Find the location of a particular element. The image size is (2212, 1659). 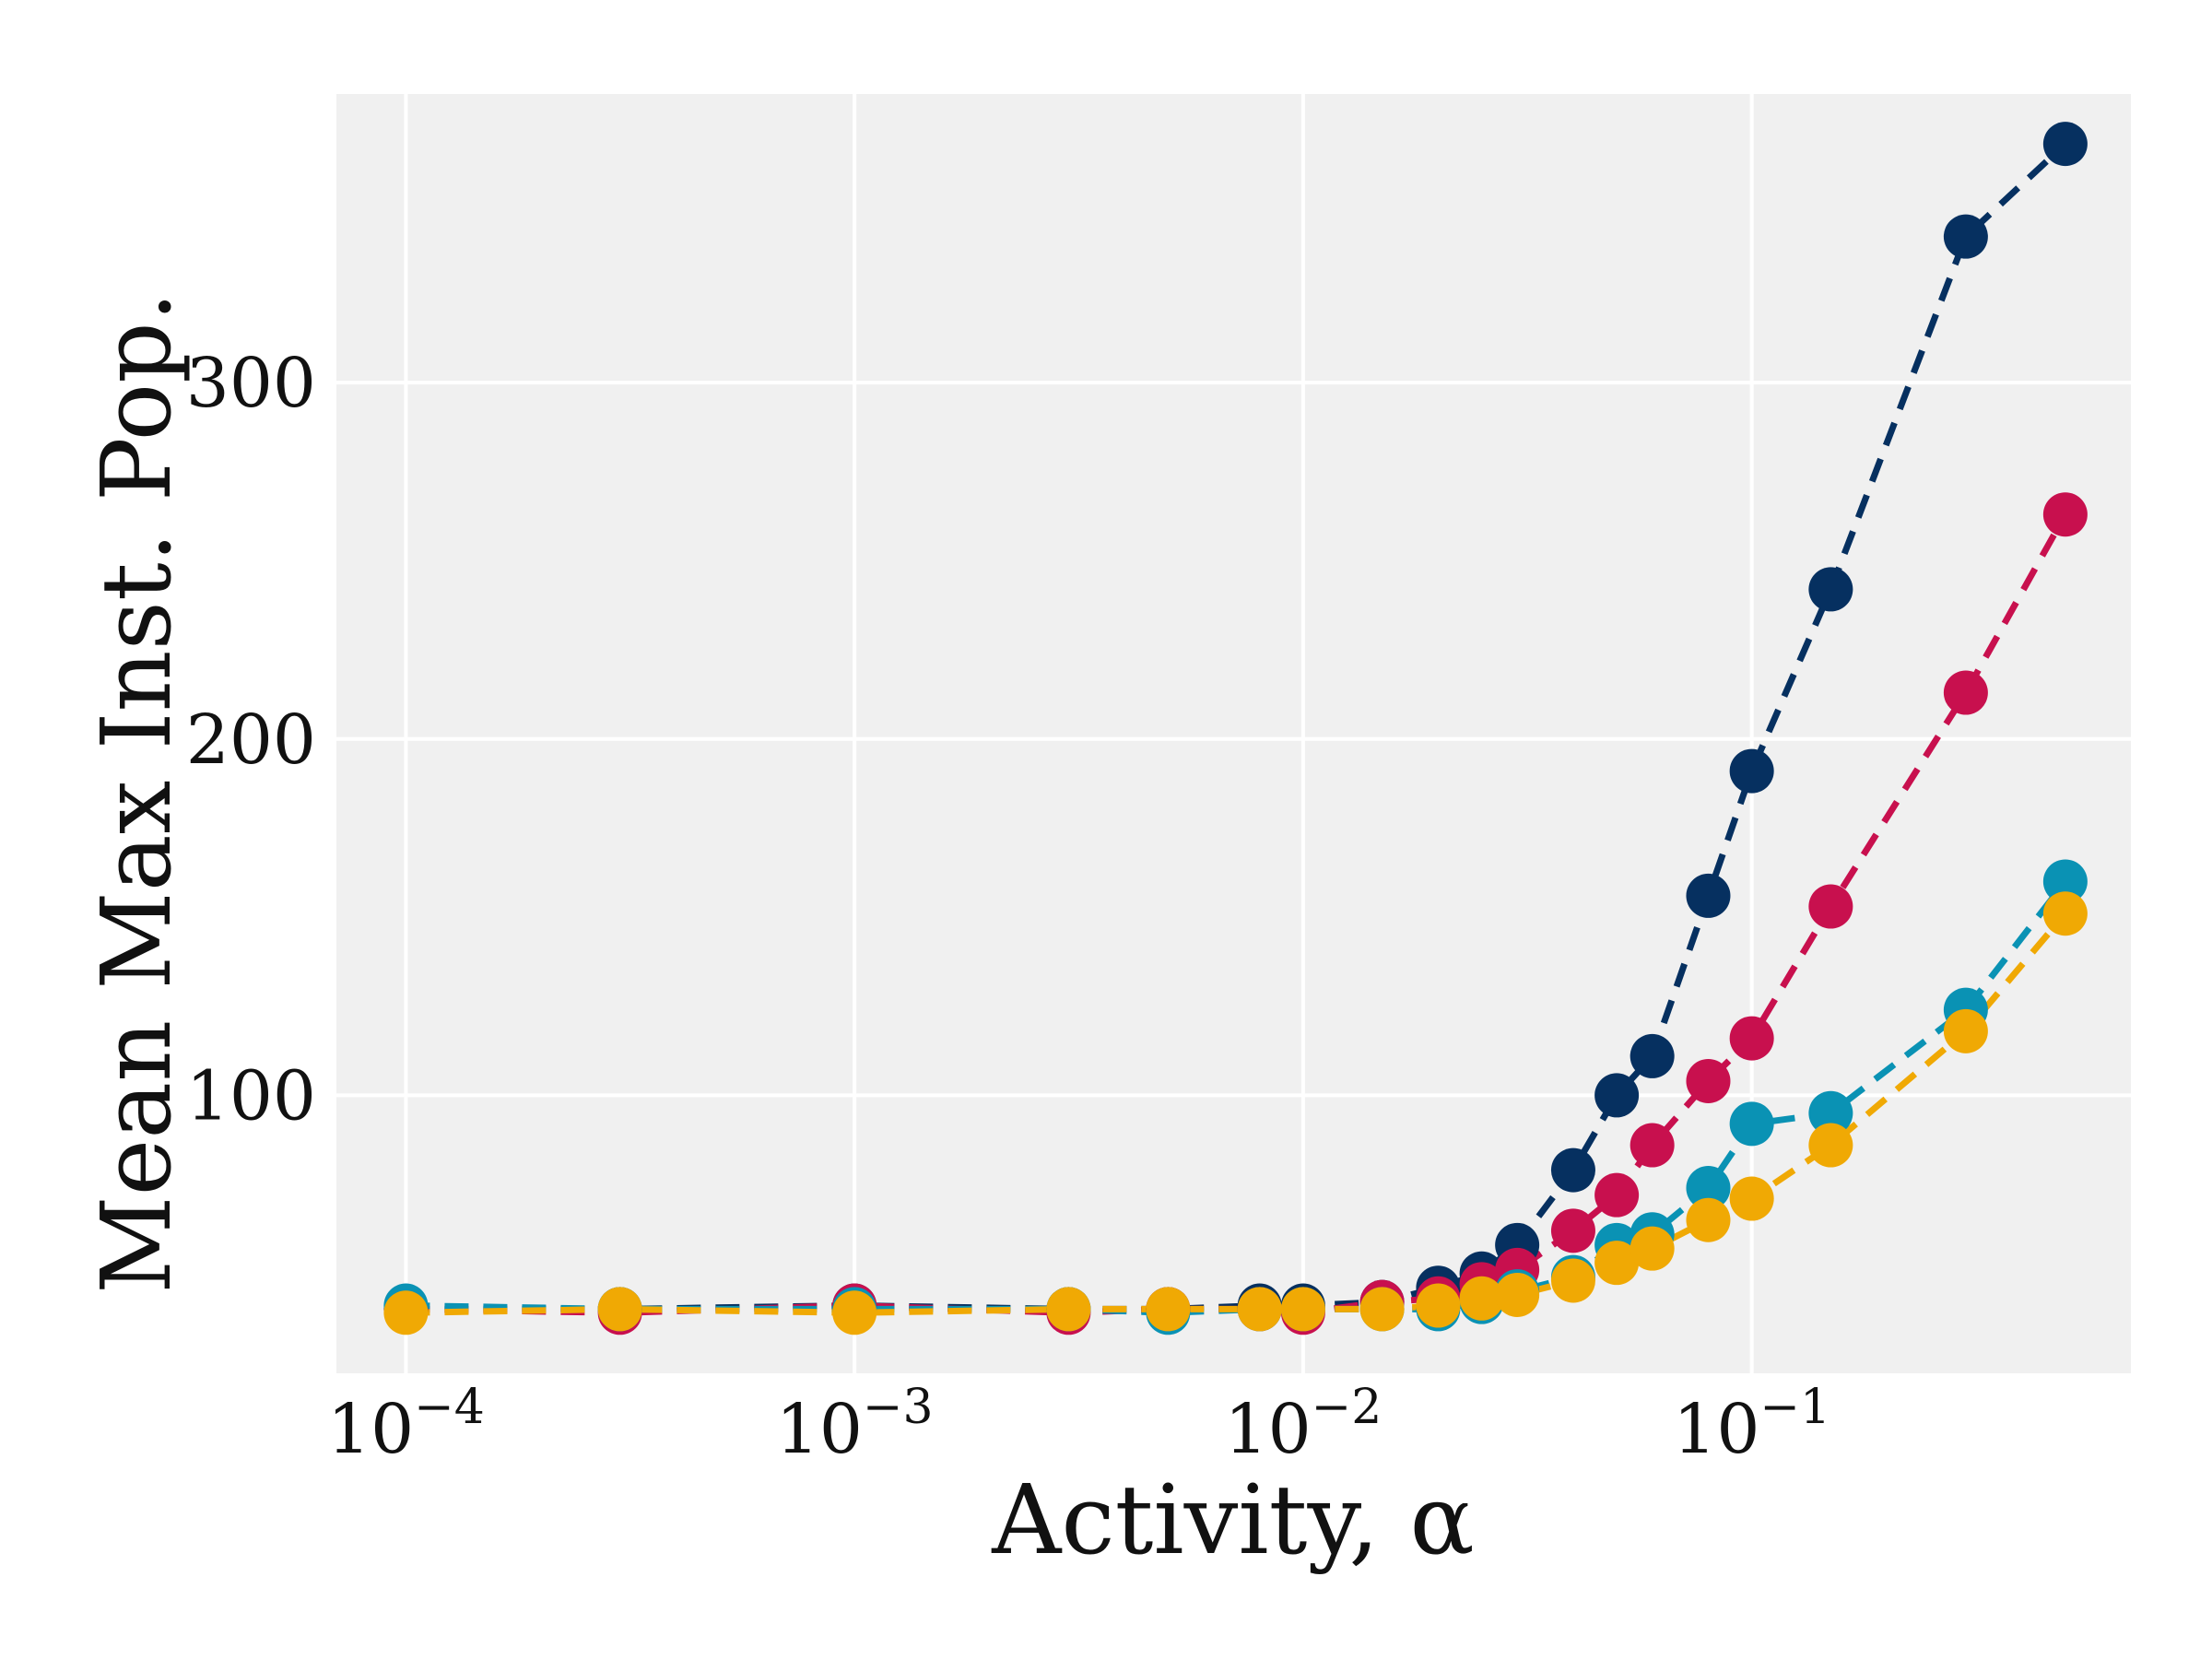

y-tick-label-2: 300 is located at coordinates (251, 383).